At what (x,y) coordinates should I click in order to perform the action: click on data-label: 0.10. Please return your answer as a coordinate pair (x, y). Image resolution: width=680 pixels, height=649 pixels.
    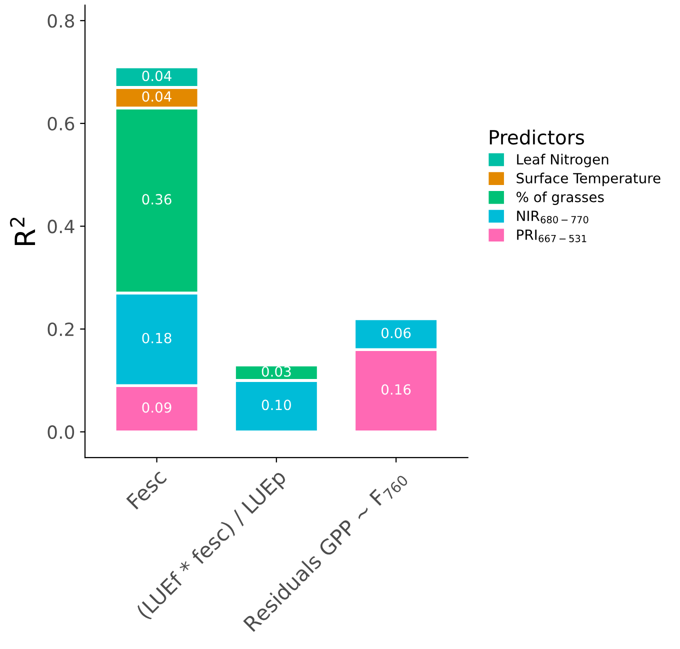
    Looking at the image, I should click on (276, 405).